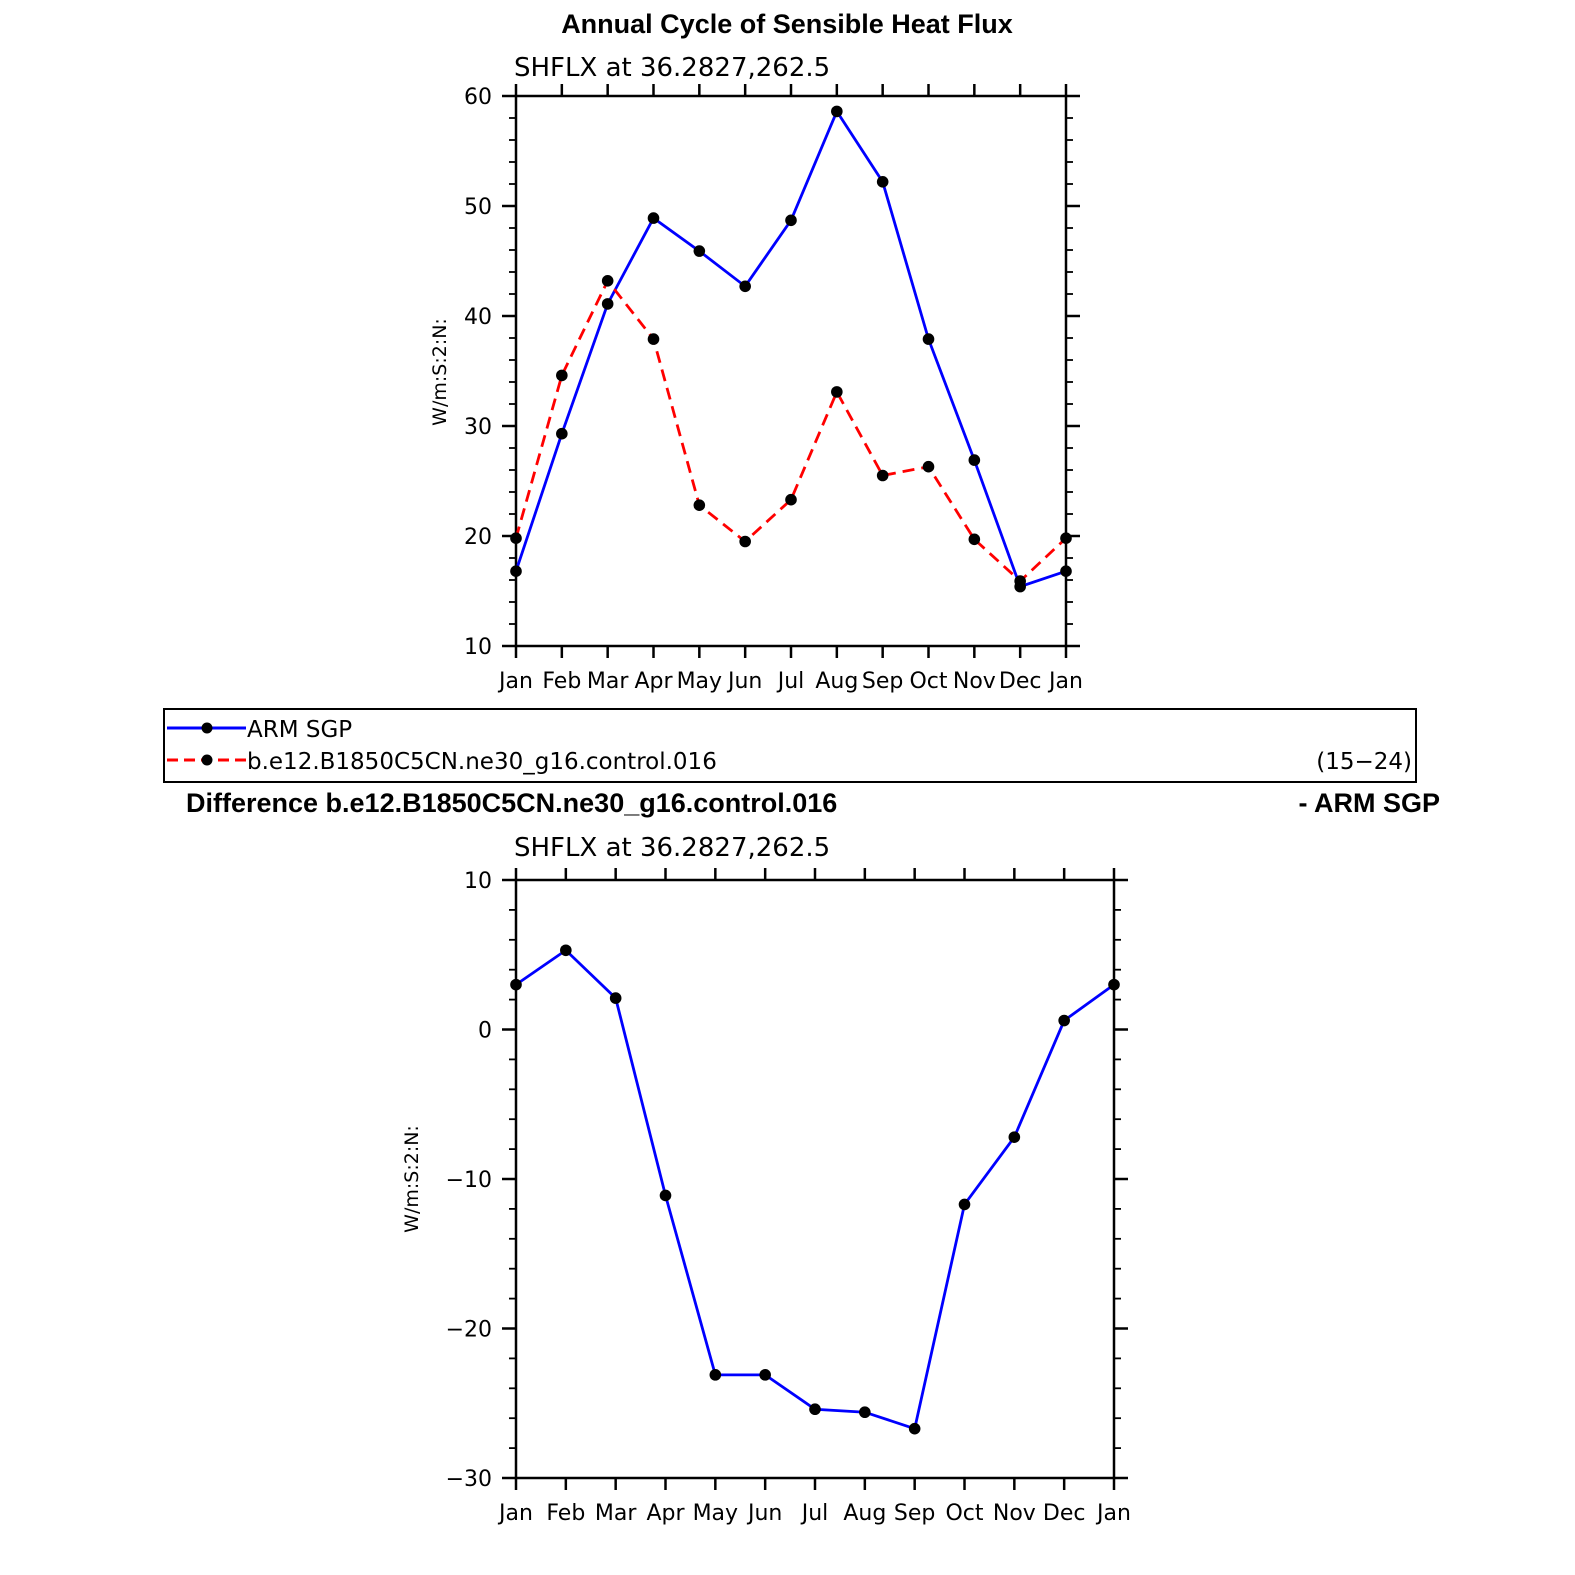 This screenshot has height=1575, width=1575. Describe the element at coordinates (914, 1513) in the screenshot. I see `chart2-x-tick-label: Sep` at that location.